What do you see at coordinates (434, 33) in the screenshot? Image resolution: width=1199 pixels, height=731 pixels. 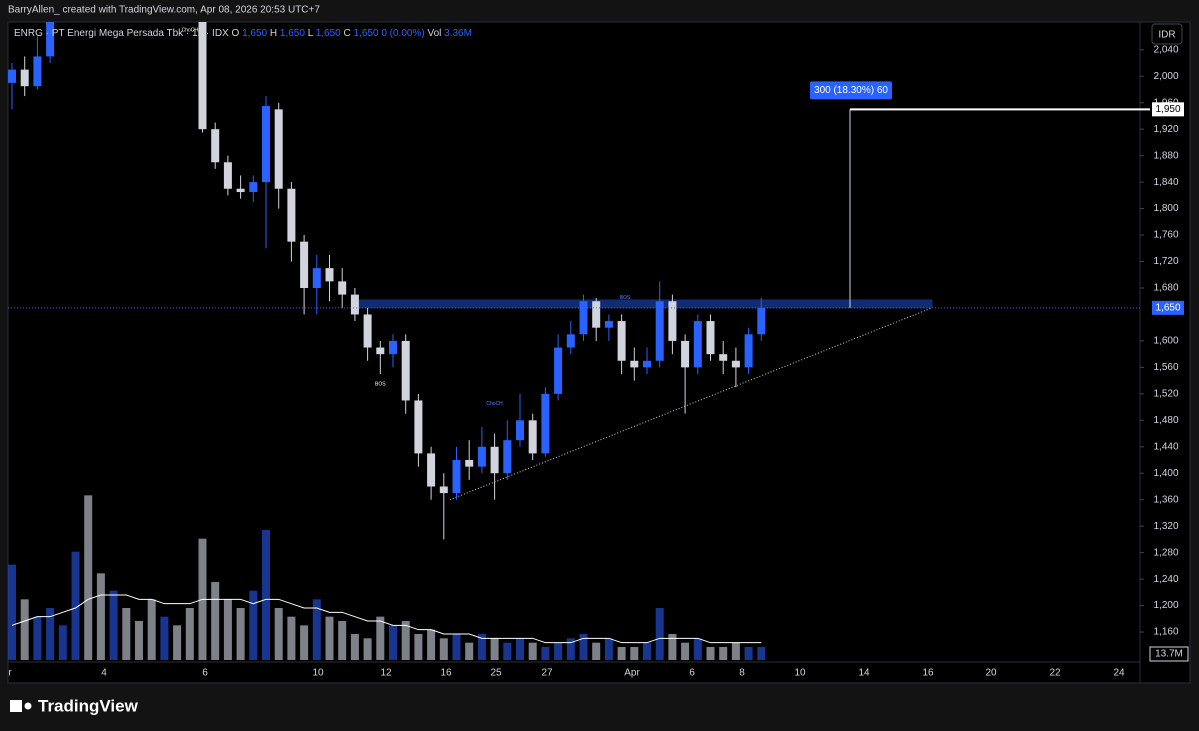 I see `legend-vol-key: Vol` at bounding box center [434, 33].